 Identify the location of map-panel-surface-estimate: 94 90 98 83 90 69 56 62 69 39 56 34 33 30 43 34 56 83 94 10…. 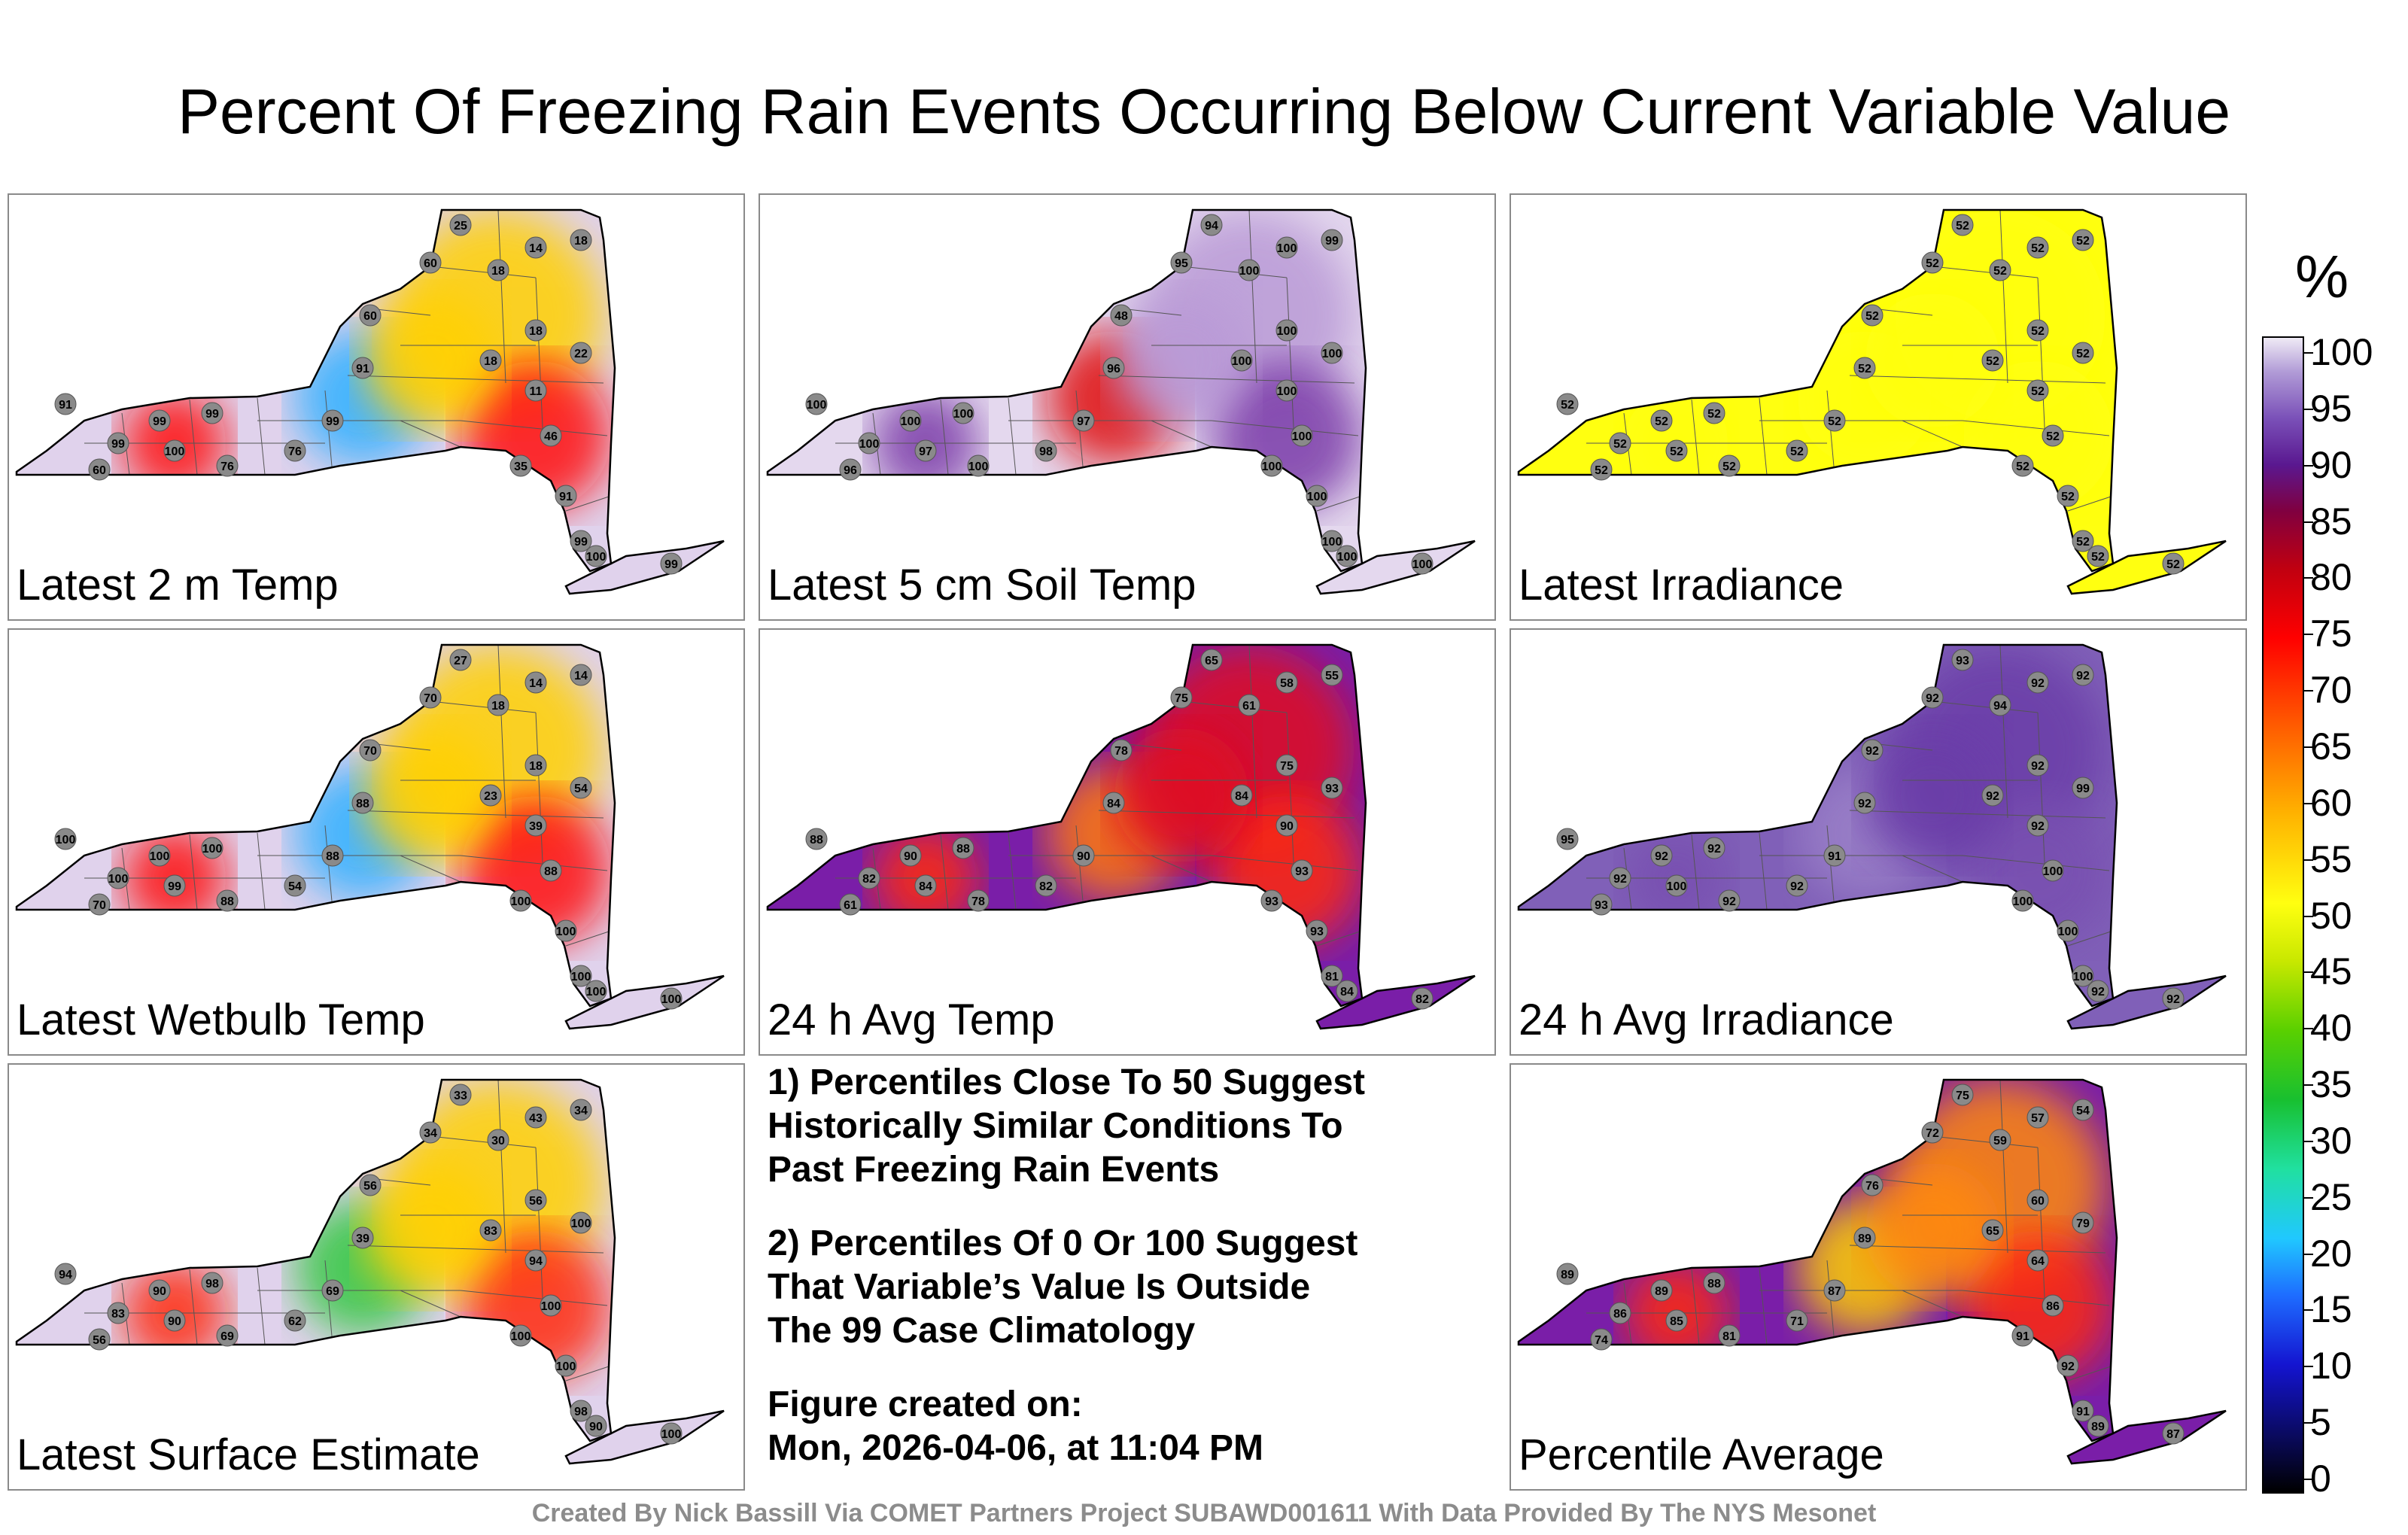
(376, 1277).